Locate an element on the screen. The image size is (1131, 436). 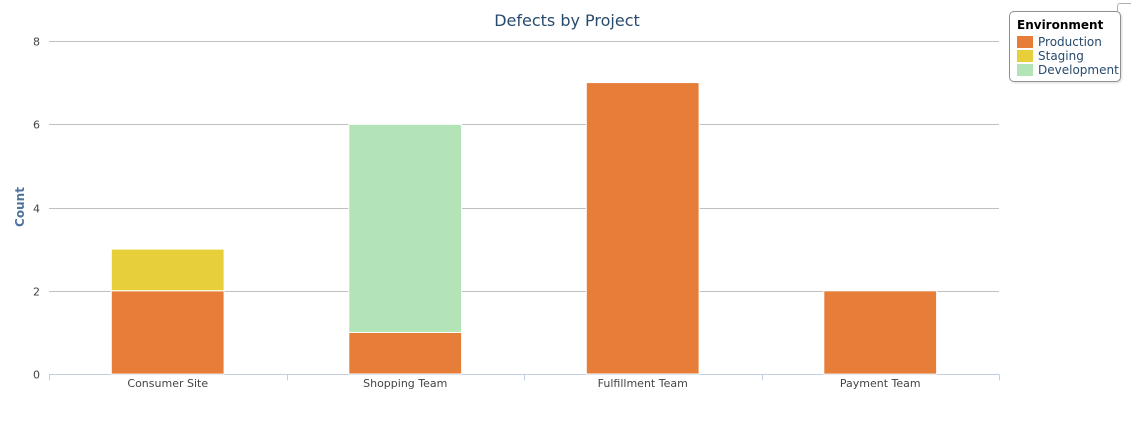
y-tick-label-6: 6 is located at coordinates (36, 125).